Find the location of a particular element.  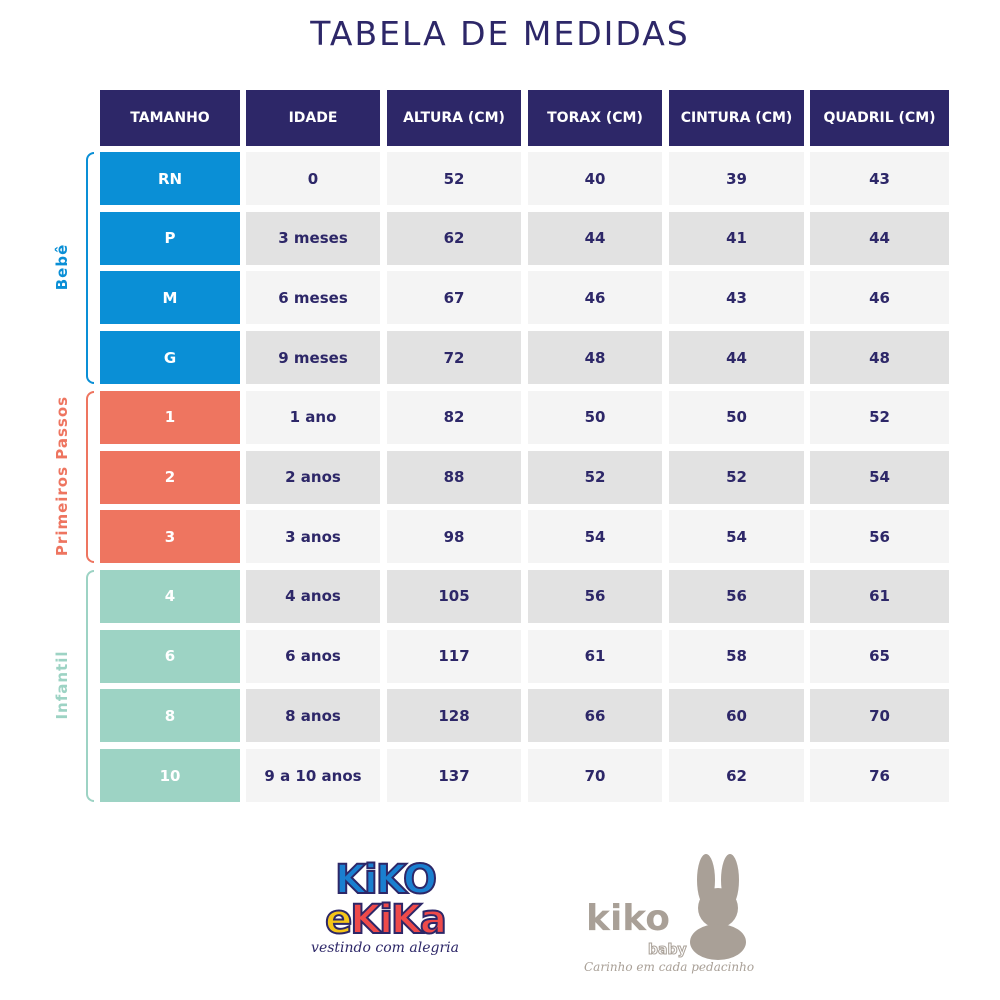

kiko-e-kika-logo: KiKO eKiKa vestindo com alegria is located at coordinates (385, 906).